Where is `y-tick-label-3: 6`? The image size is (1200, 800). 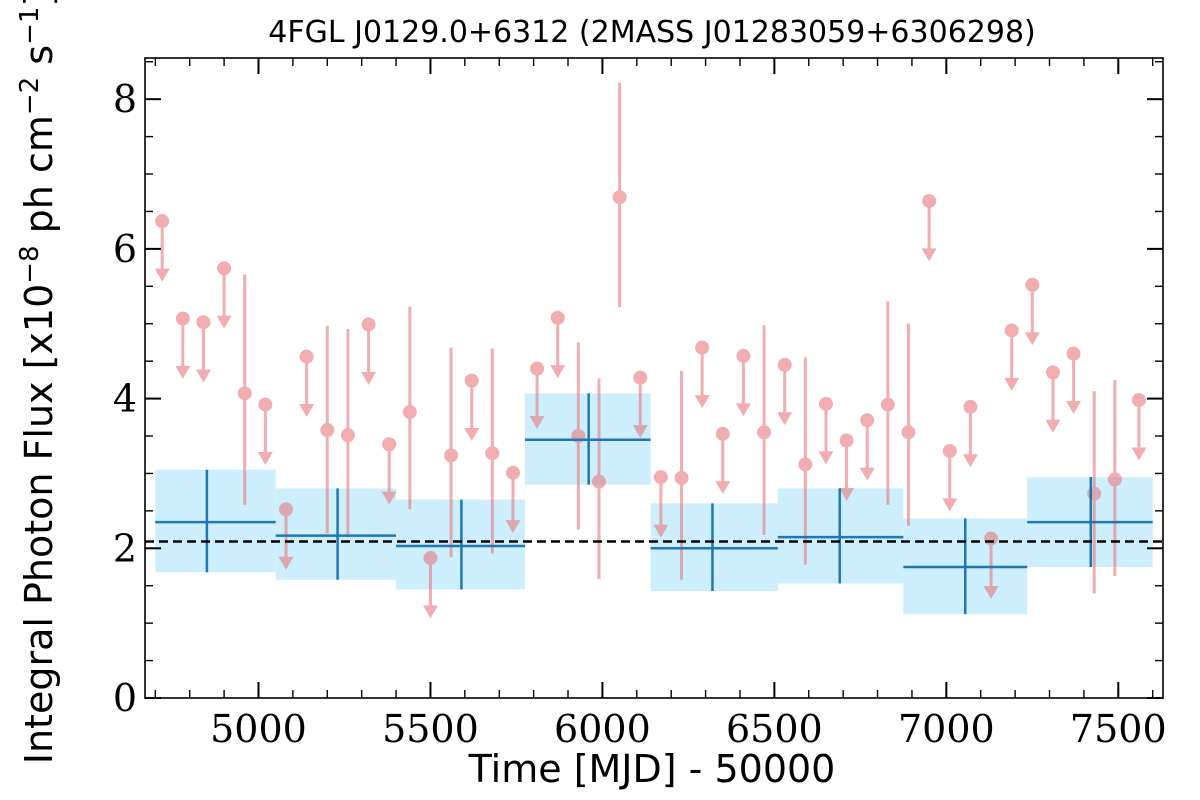 y-tick-label-3: 6 is located at coordinates (125, 249).